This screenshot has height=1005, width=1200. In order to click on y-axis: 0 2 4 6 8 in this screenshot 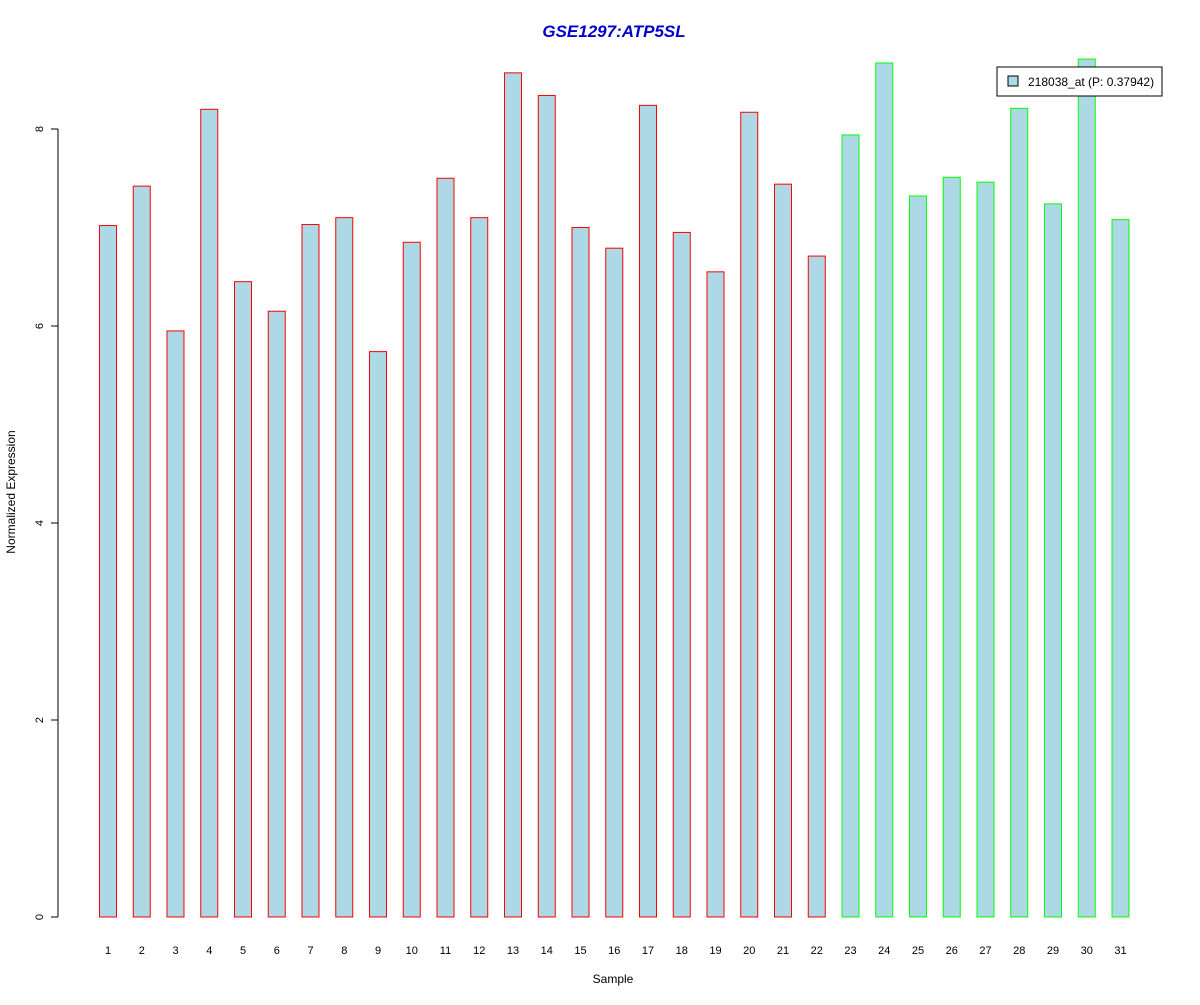, I will do `click(46, 523)`.